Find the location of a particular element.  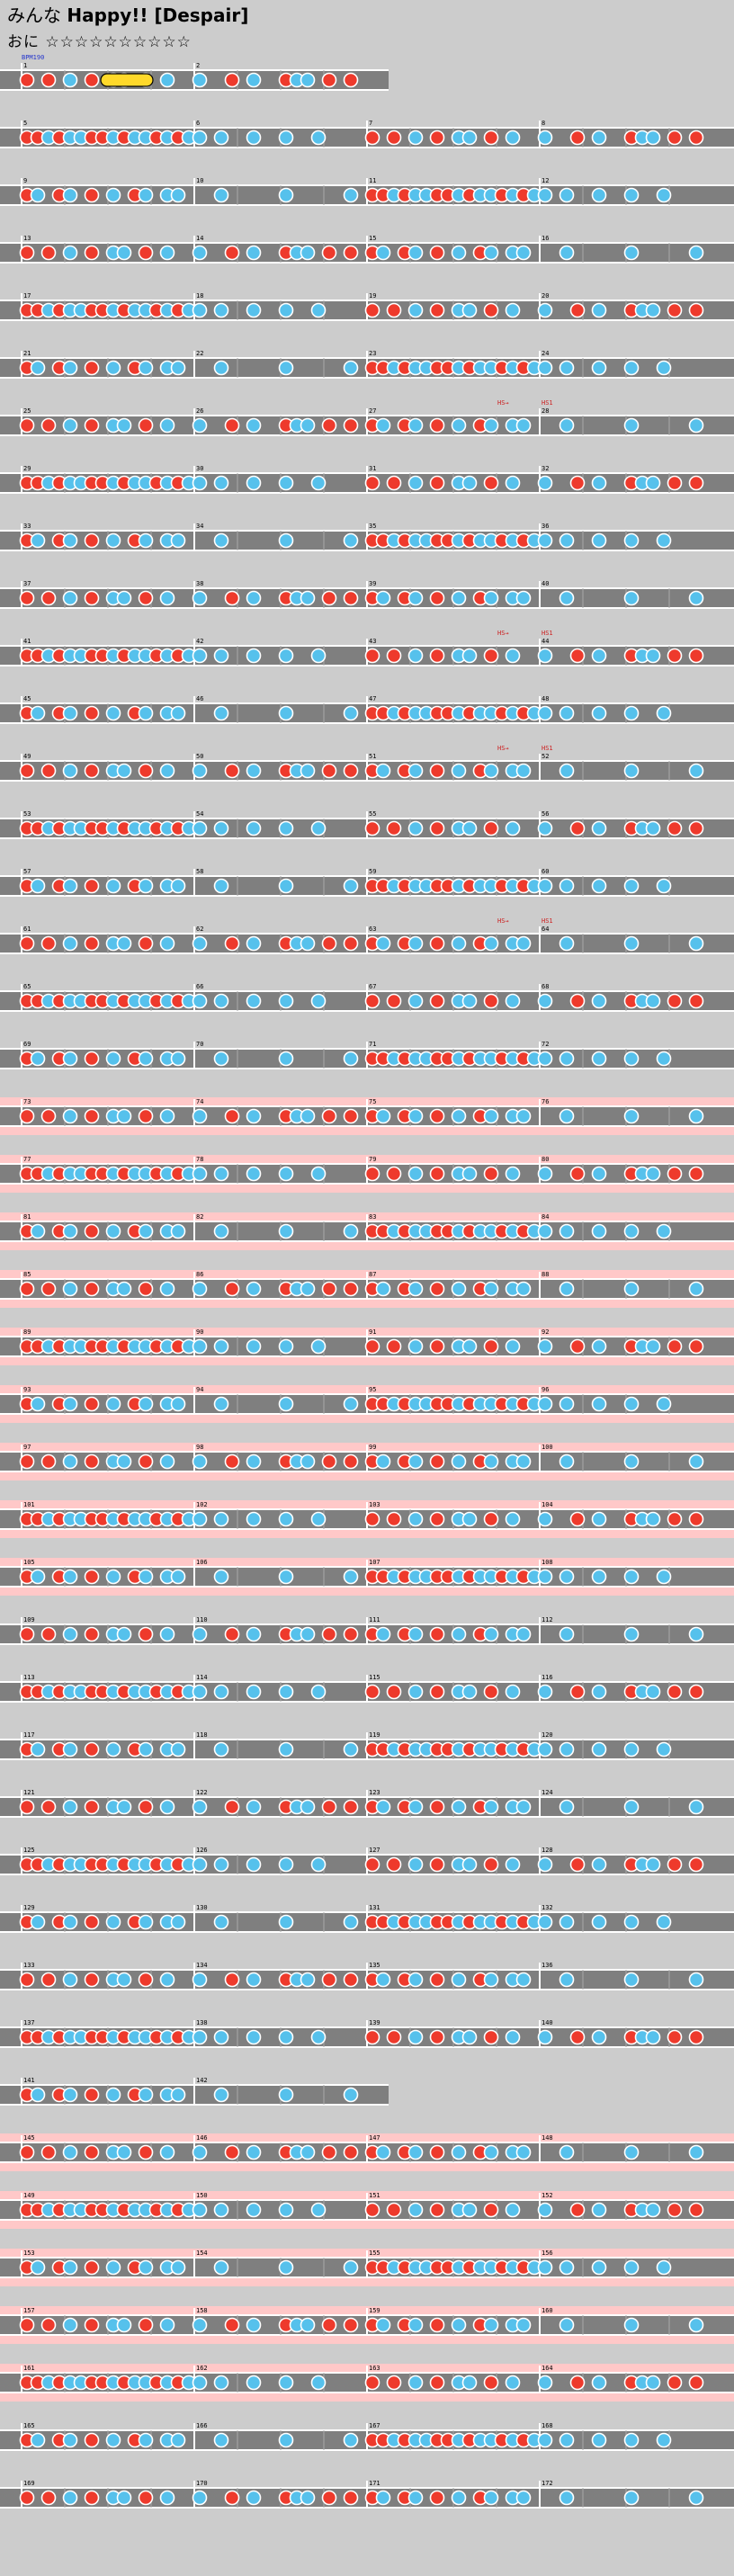

bpm-annotation: BPM190 is located at coordinates (33, 57).